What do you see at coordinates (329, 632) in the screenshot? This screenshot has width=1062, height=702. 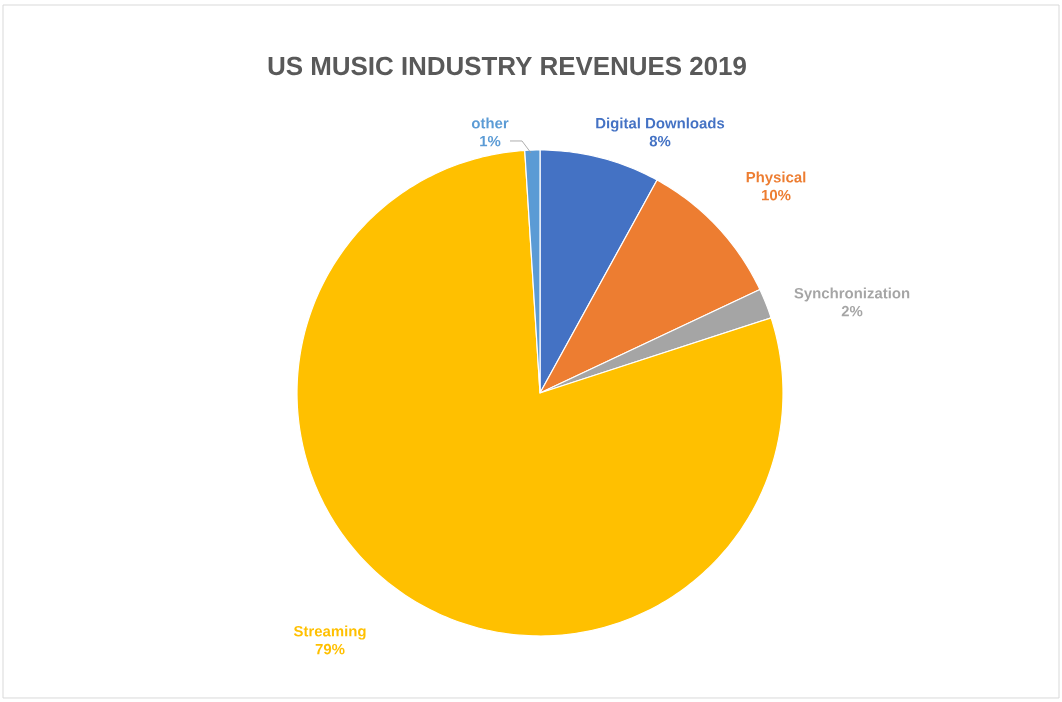 I see `slice-label: Streaming` at bounding box center [329, 632].